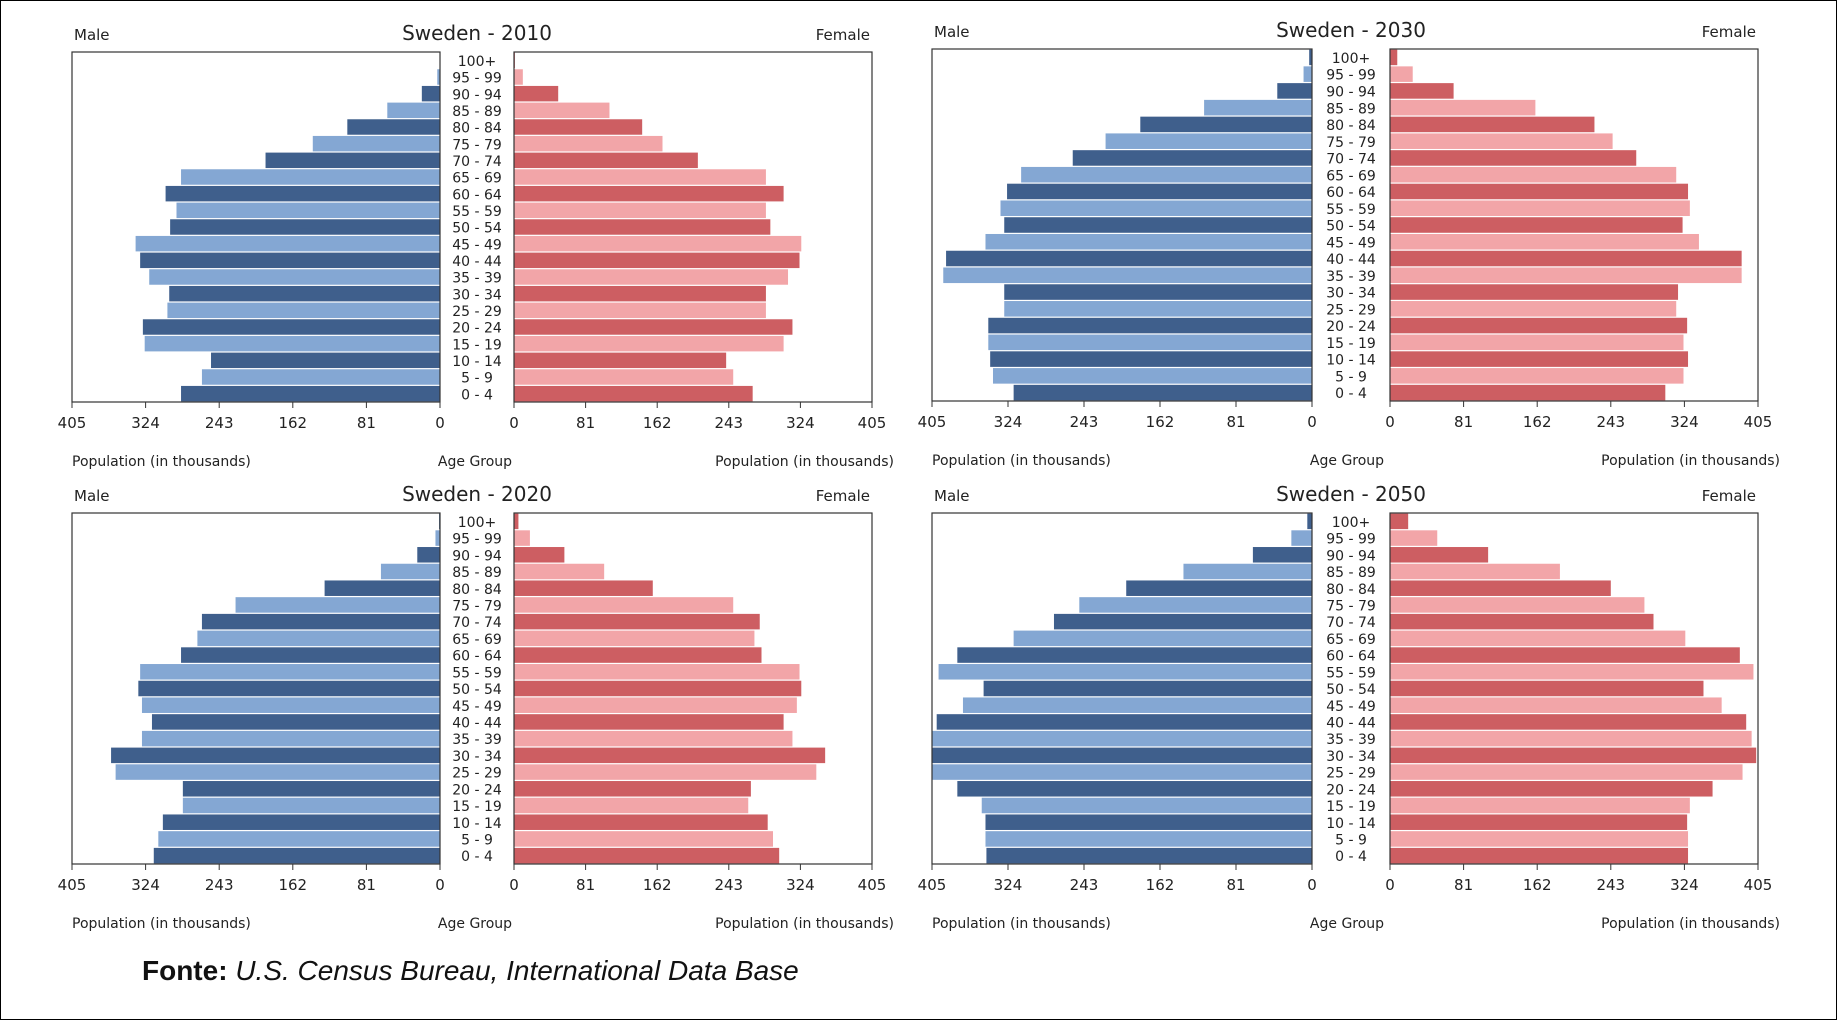  Describe the element at coordinates (1351, 76) in the screenshot. I see `age-group-label: 95 - 99` at that location.